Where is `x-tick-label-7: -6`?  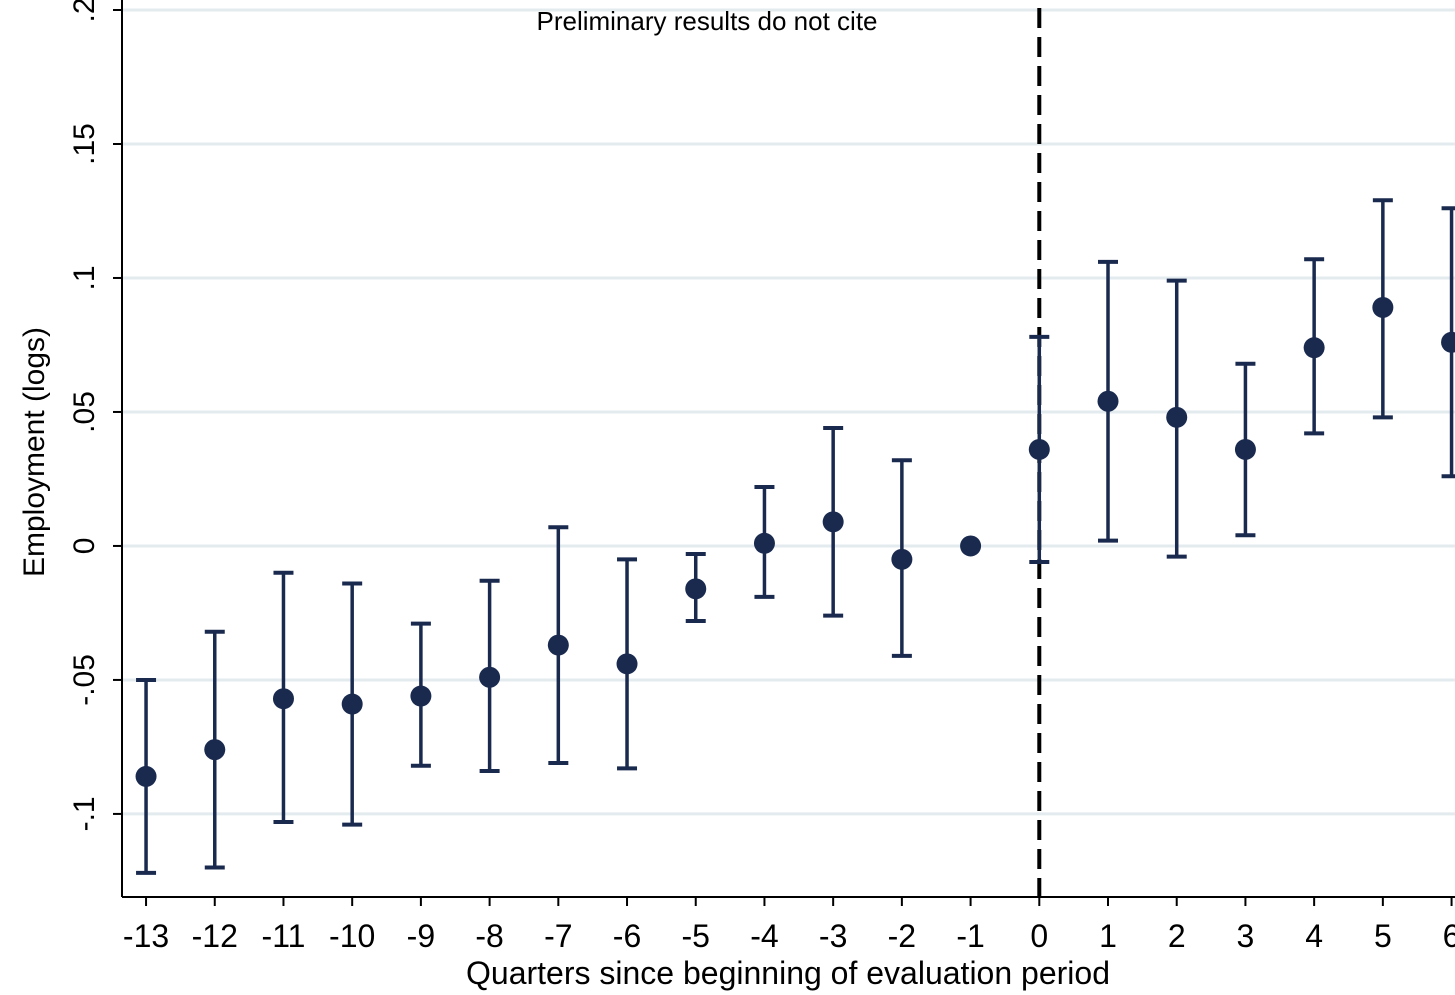 x-tick-label-7: -6 is located at coordinates (627, 936).